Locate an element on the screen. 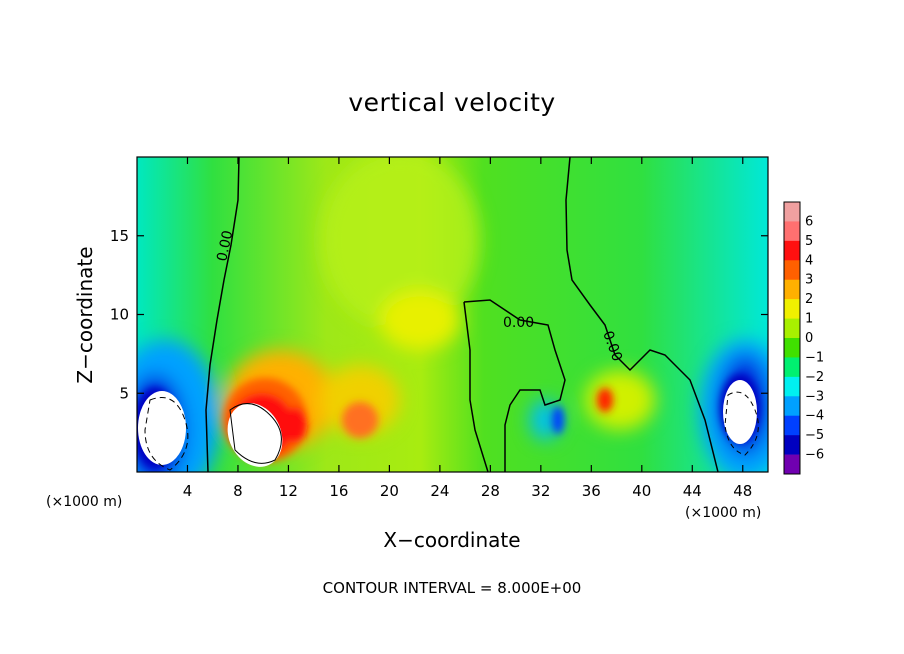 This screenshot has width=904, height=654. colorbar-tick-label: 3 is located at coordinates (809, 280).